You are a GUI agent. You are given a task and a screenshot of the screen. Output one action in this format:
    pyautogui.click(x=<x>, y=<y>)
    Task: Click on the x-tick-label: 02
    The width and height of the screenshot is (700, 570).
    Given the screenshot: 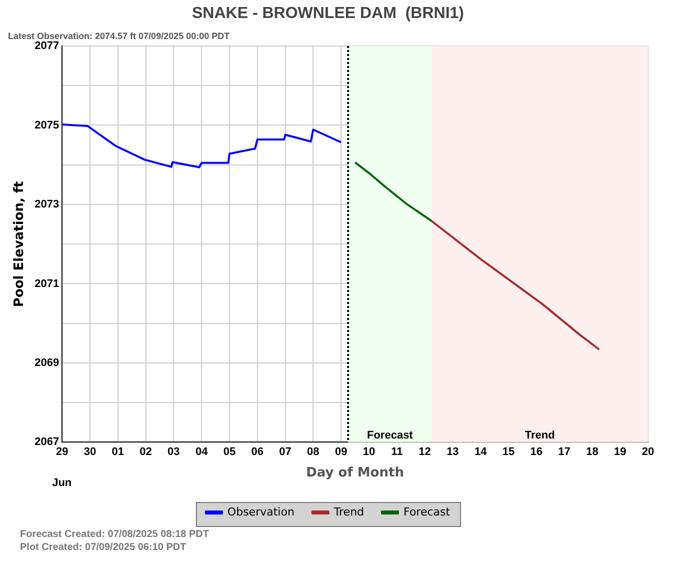 What is the action you would take?
    pyautogui.click(x=146, y=452)
    